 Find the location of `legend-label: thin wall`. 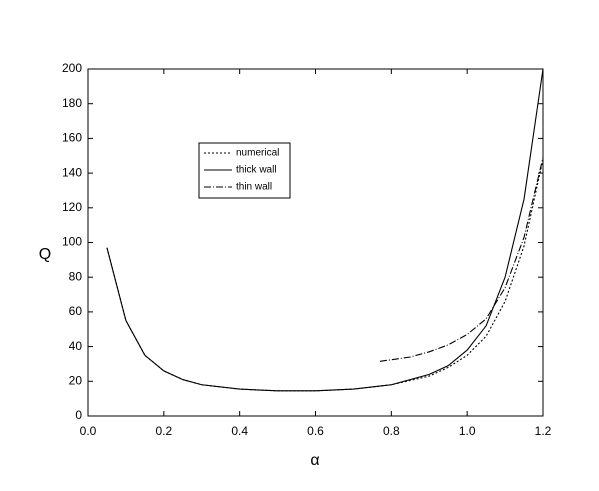

legend-label: thin wall is located at coordinates (254, 187).